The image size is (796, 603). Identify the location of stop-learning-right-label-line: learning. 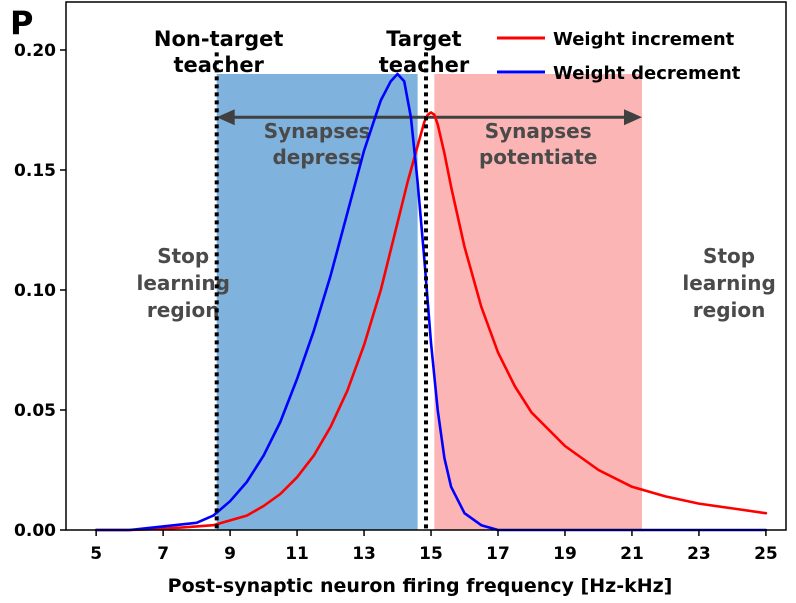
(728, 283).